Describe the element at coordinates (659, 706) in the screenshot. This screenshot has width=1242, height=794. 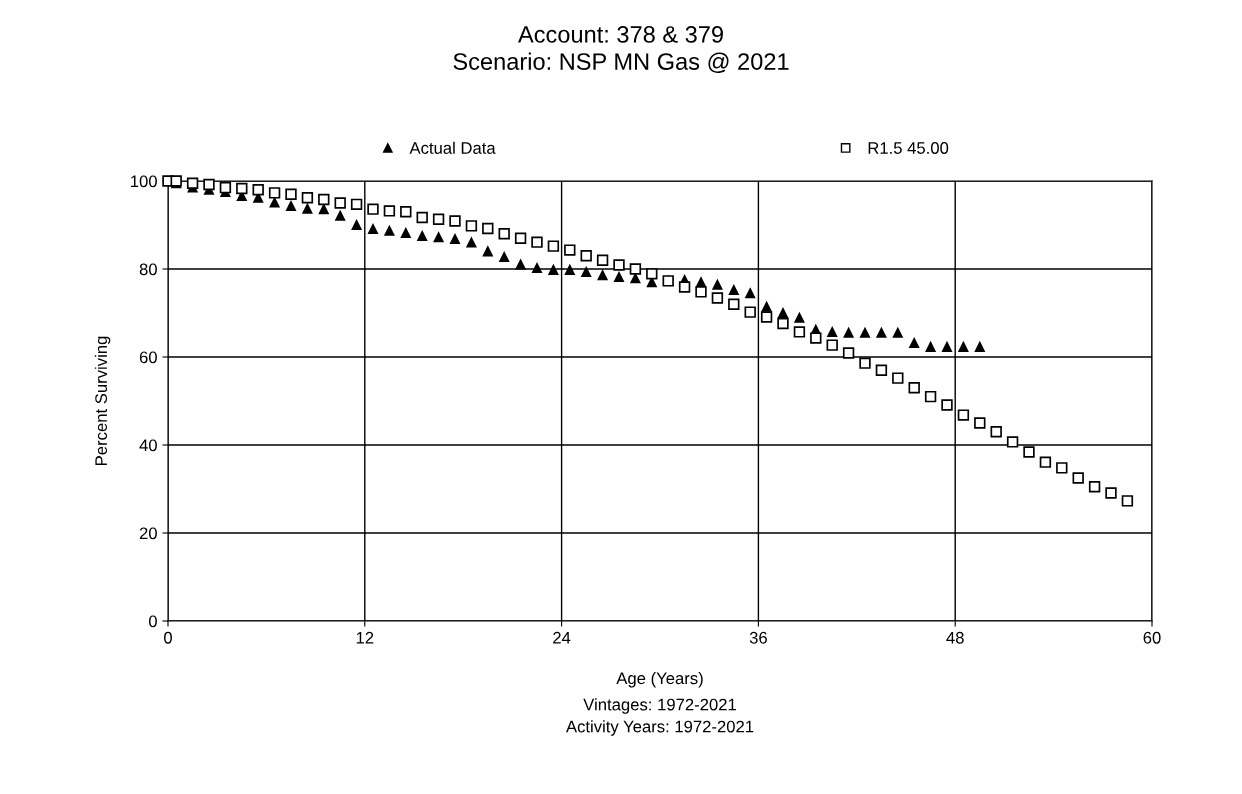
I see `text: Vintages: 1972-2021` at that location.